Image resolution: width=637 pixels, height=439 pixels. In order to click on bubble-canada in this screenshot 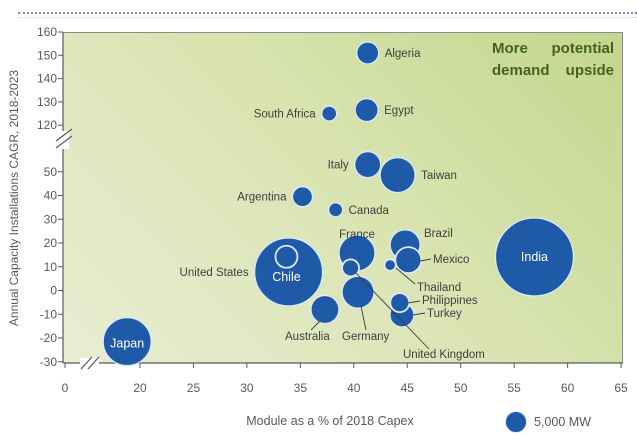, I will do `click(335, 210)`.